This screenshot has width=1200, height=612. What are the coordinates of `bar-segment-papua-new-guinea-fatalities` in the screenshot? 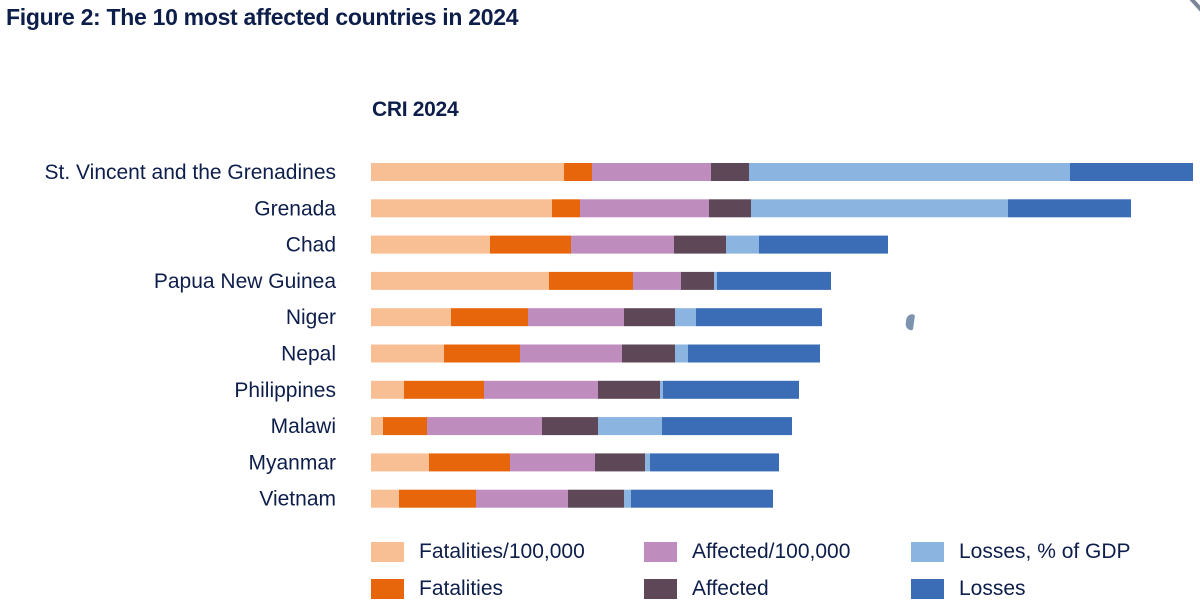 It's located at (591, 280).